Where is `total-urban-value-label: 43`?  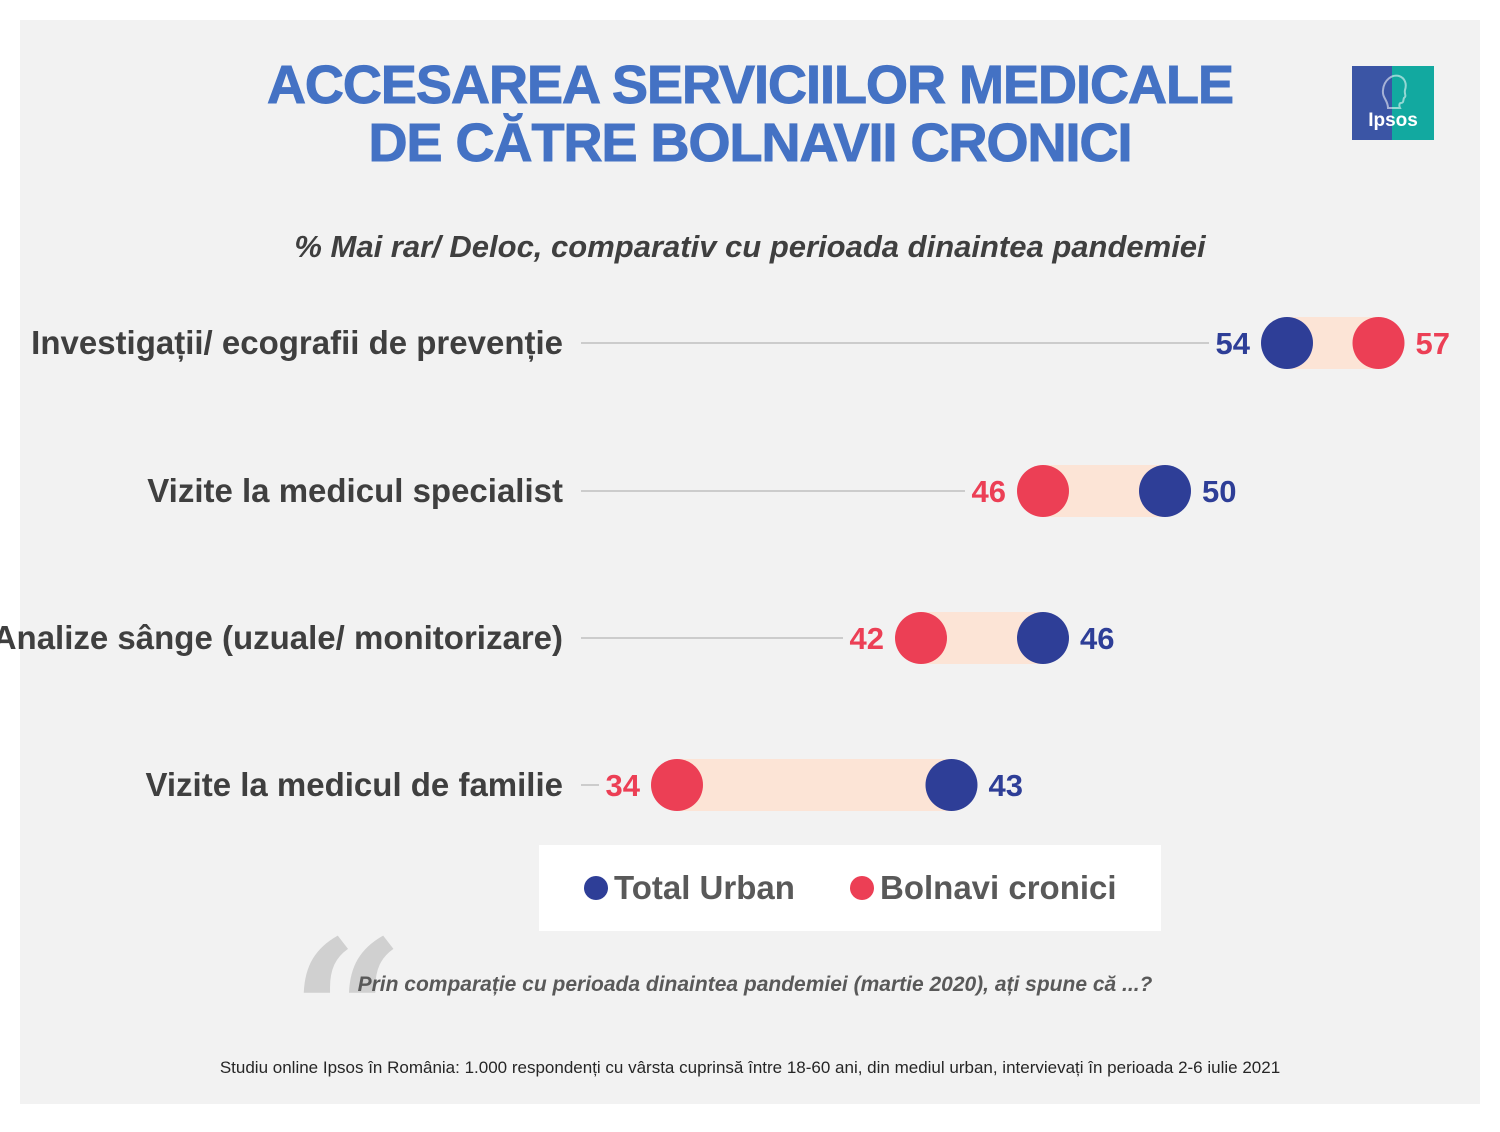 total-urban-value-label: 43 is located at coordinates (1006, 785).